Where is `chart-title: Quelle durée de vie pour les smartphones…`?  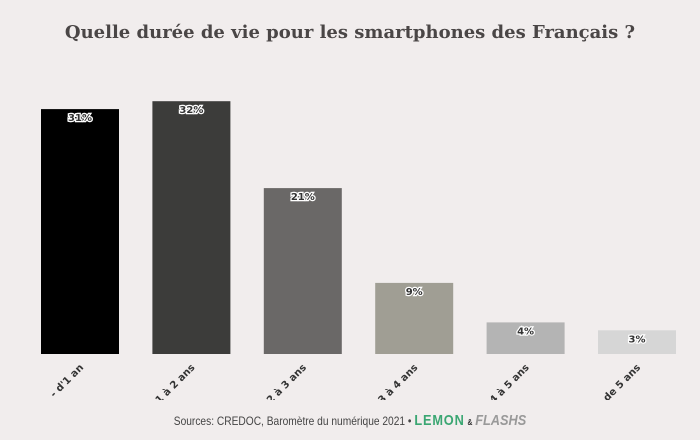
chart-title: Quelle durée de vie pour les smartphones… is located at coordinates (350, 32).